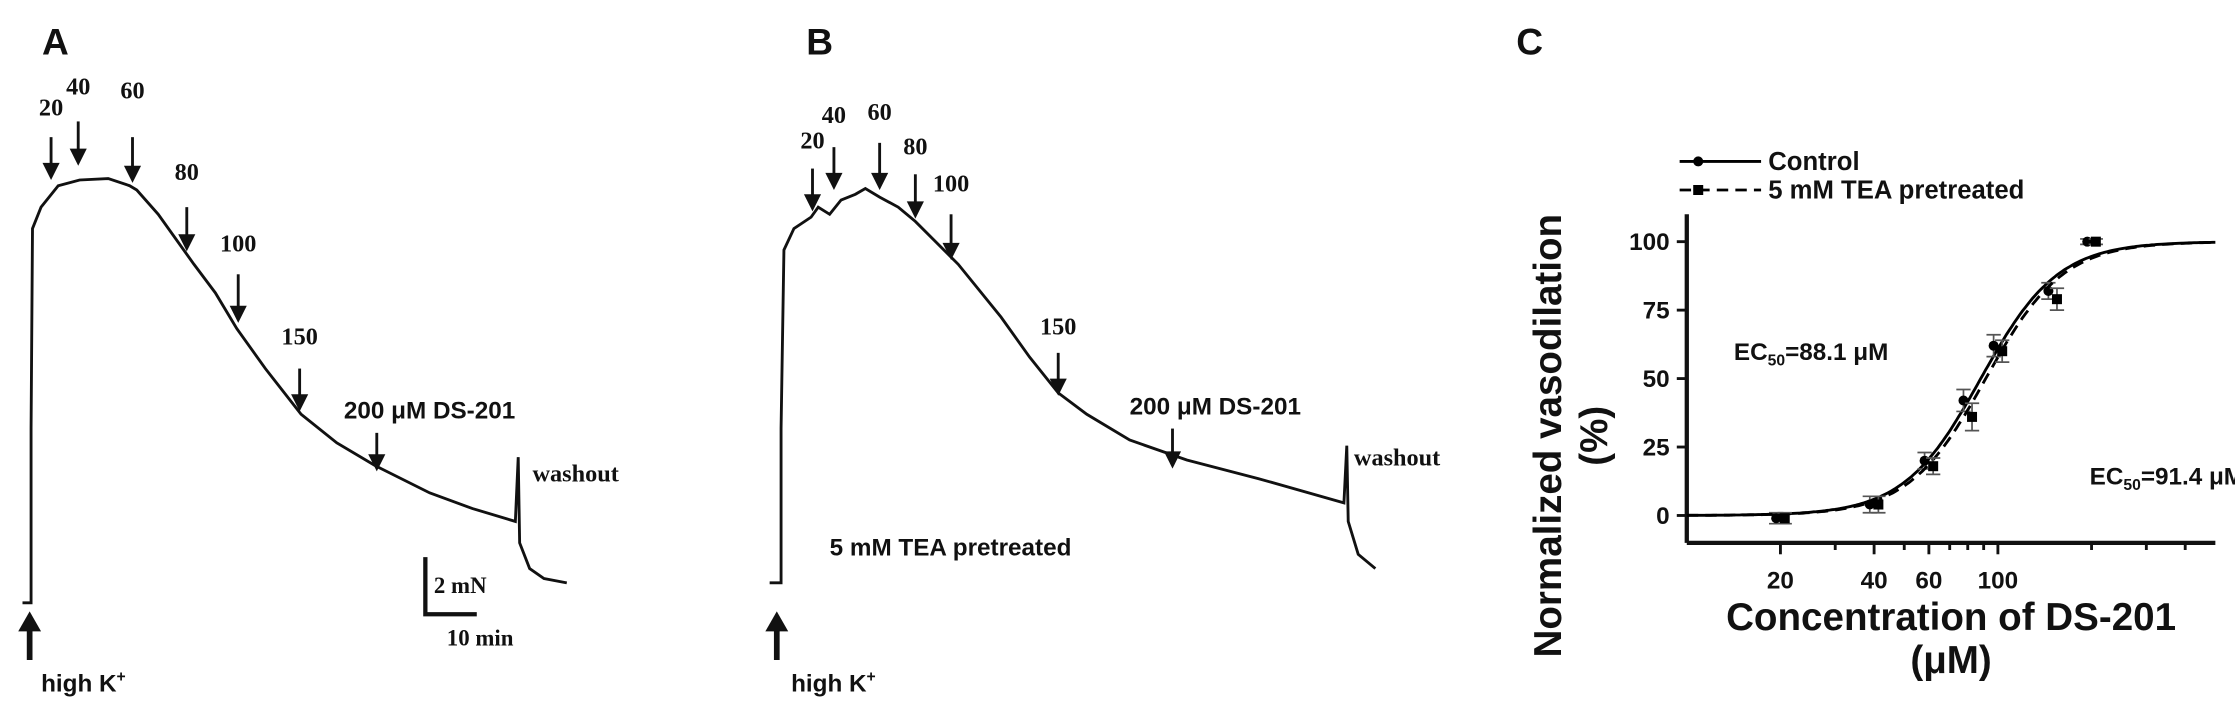 The width and height of the screenshot is (2235, 720). Describe the element at coordinates (1836, 352) in the screenshot. I see `ec50-value: =88.1 μM` at that location.